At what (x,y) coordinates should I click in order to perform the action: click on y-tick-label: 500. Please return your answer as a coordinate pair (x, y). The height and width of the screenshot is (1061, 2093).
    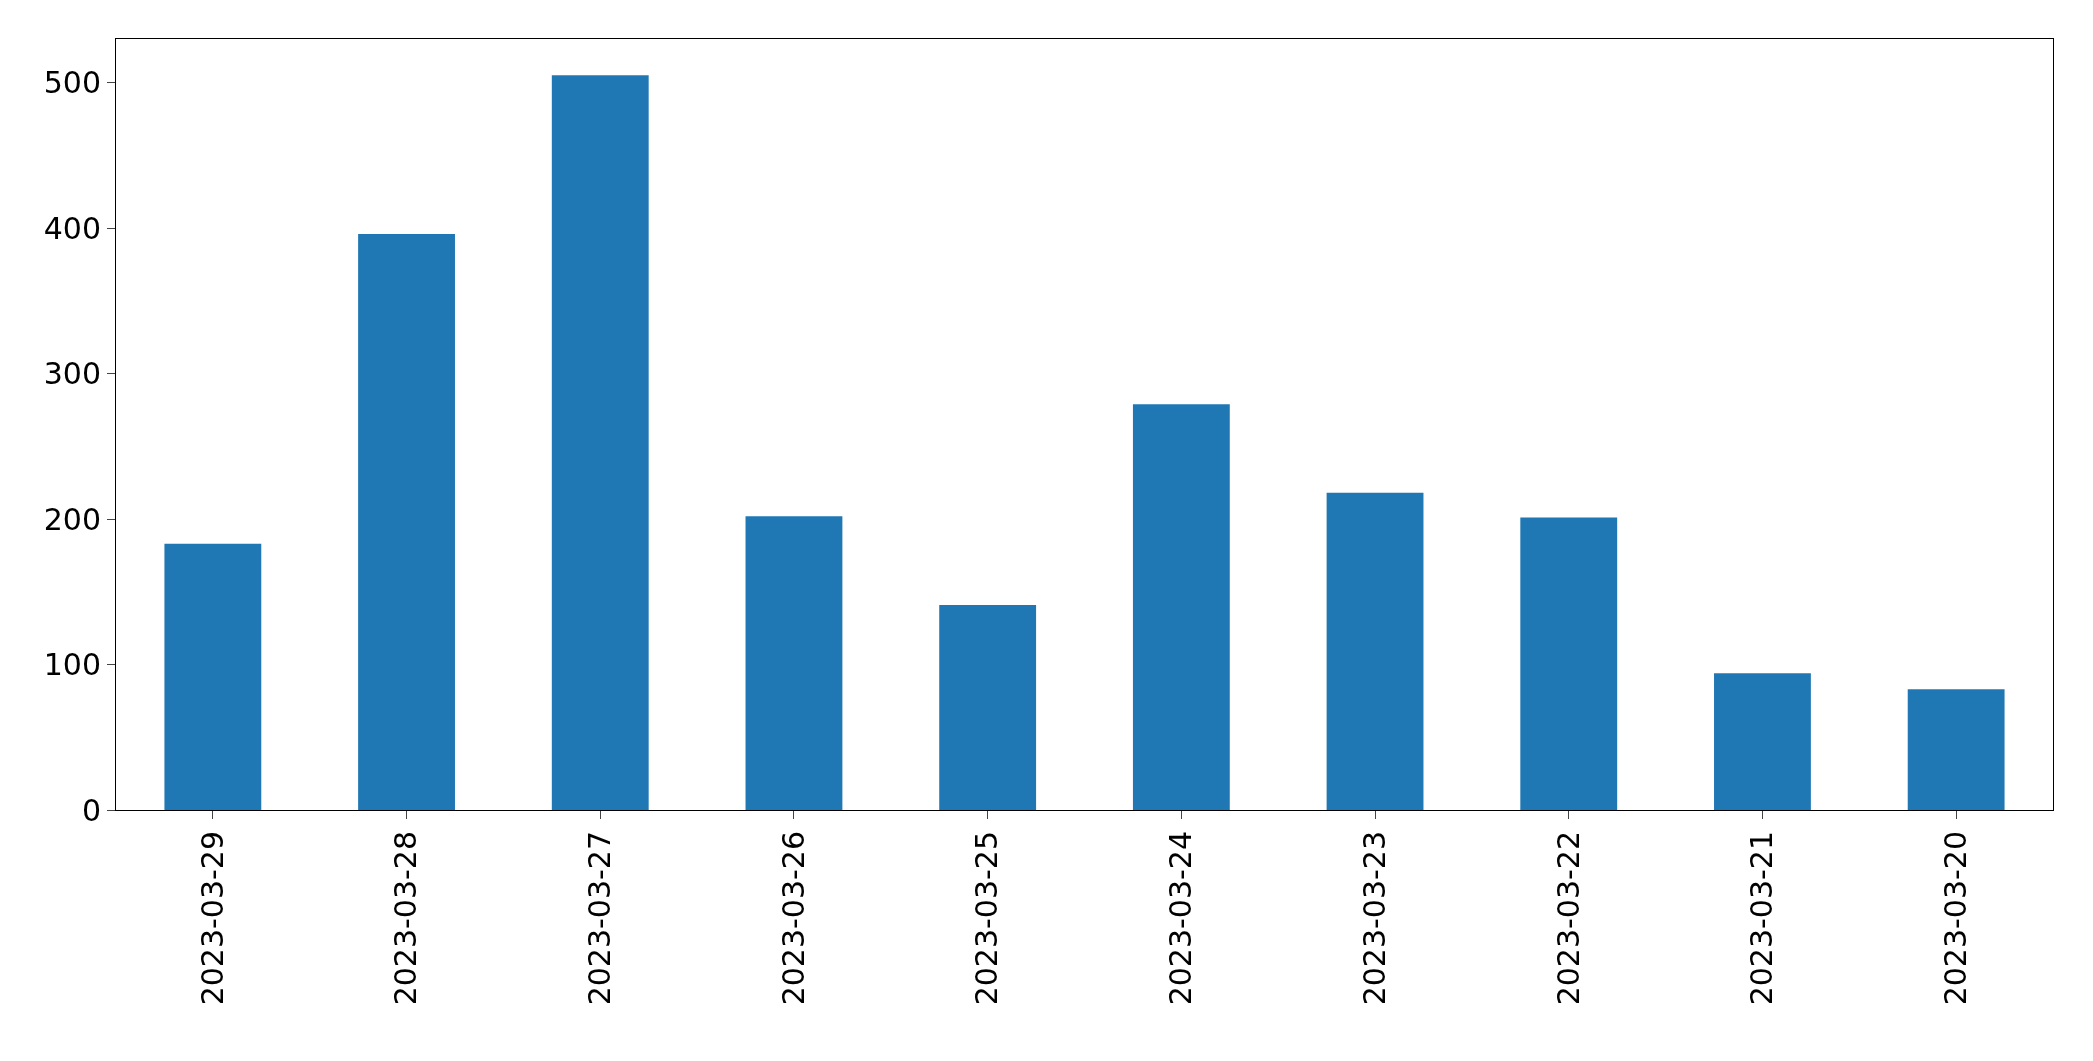
    Looking at the image, I should click on (72, 83).